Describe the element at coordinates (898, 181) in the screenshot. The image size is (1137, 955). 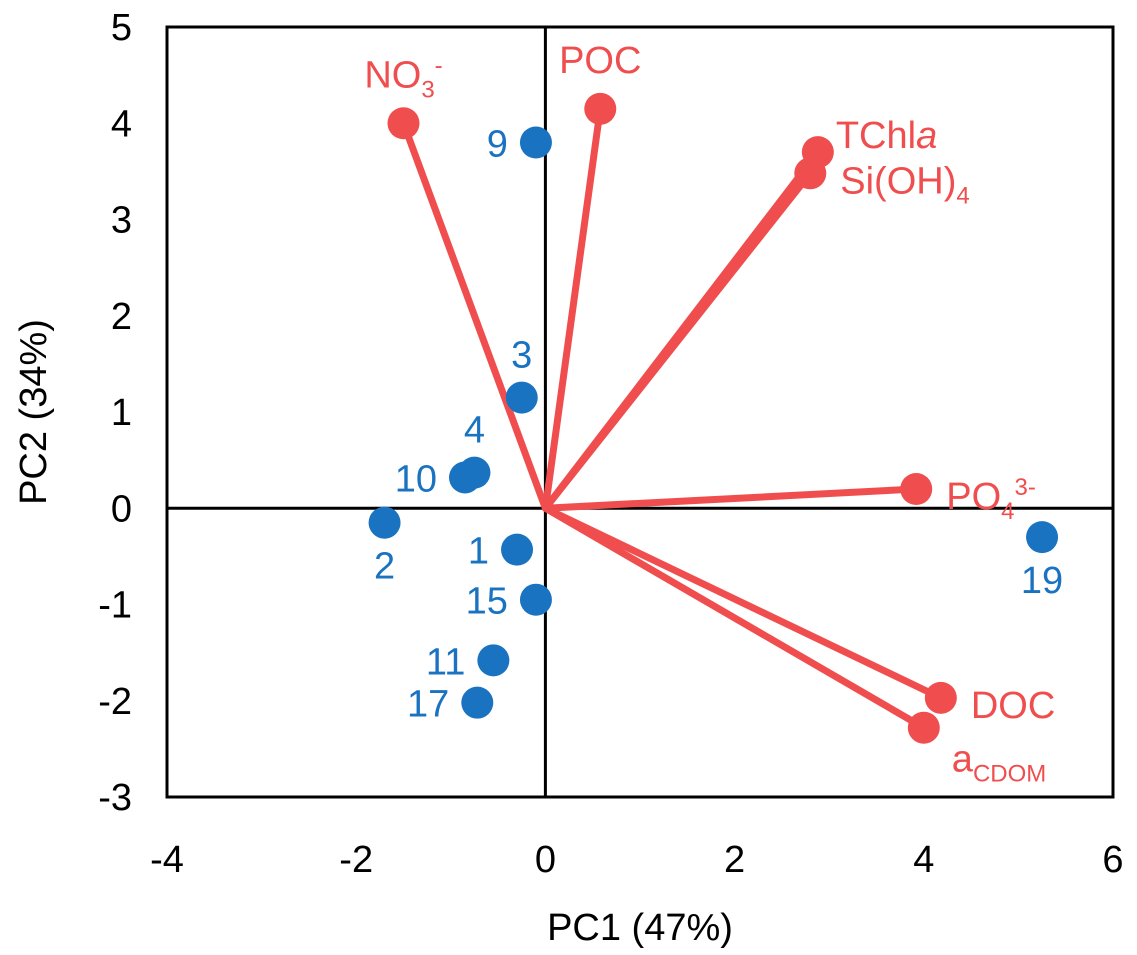
I see `loading-label-main: Si(OH)` at that location.